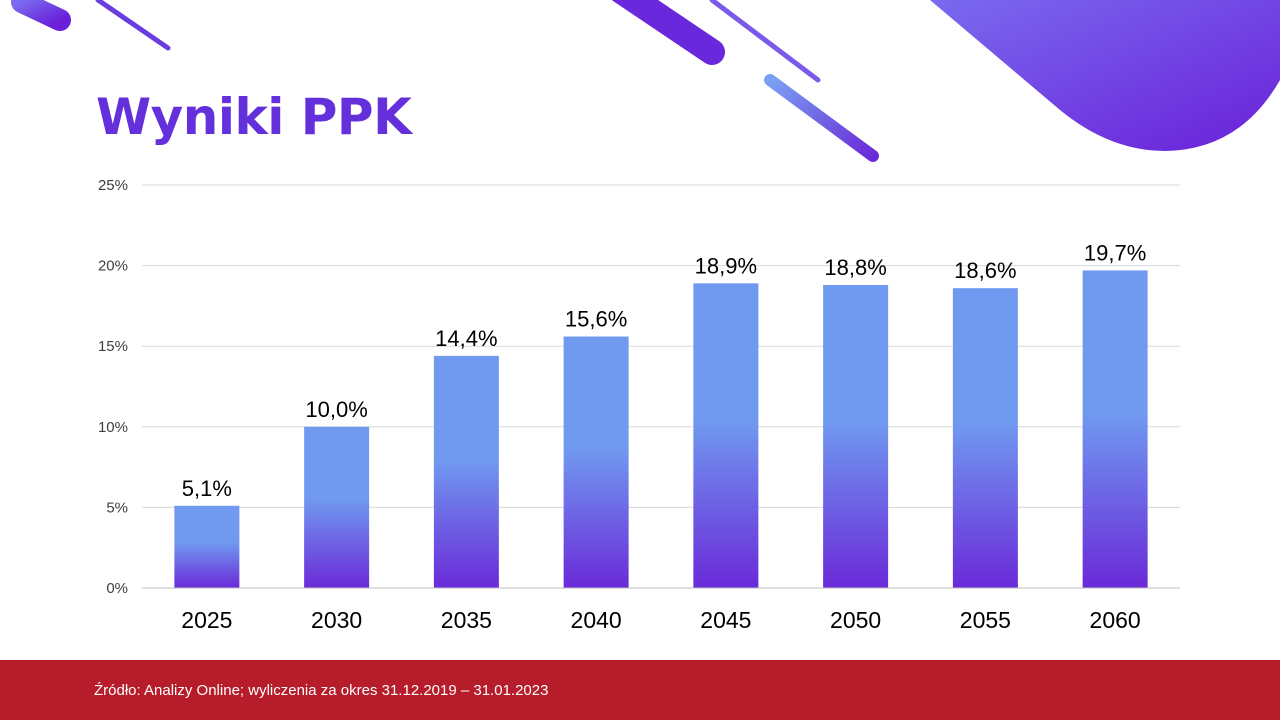  I want to click on y-tick-label: 10%, so click(113, 427).